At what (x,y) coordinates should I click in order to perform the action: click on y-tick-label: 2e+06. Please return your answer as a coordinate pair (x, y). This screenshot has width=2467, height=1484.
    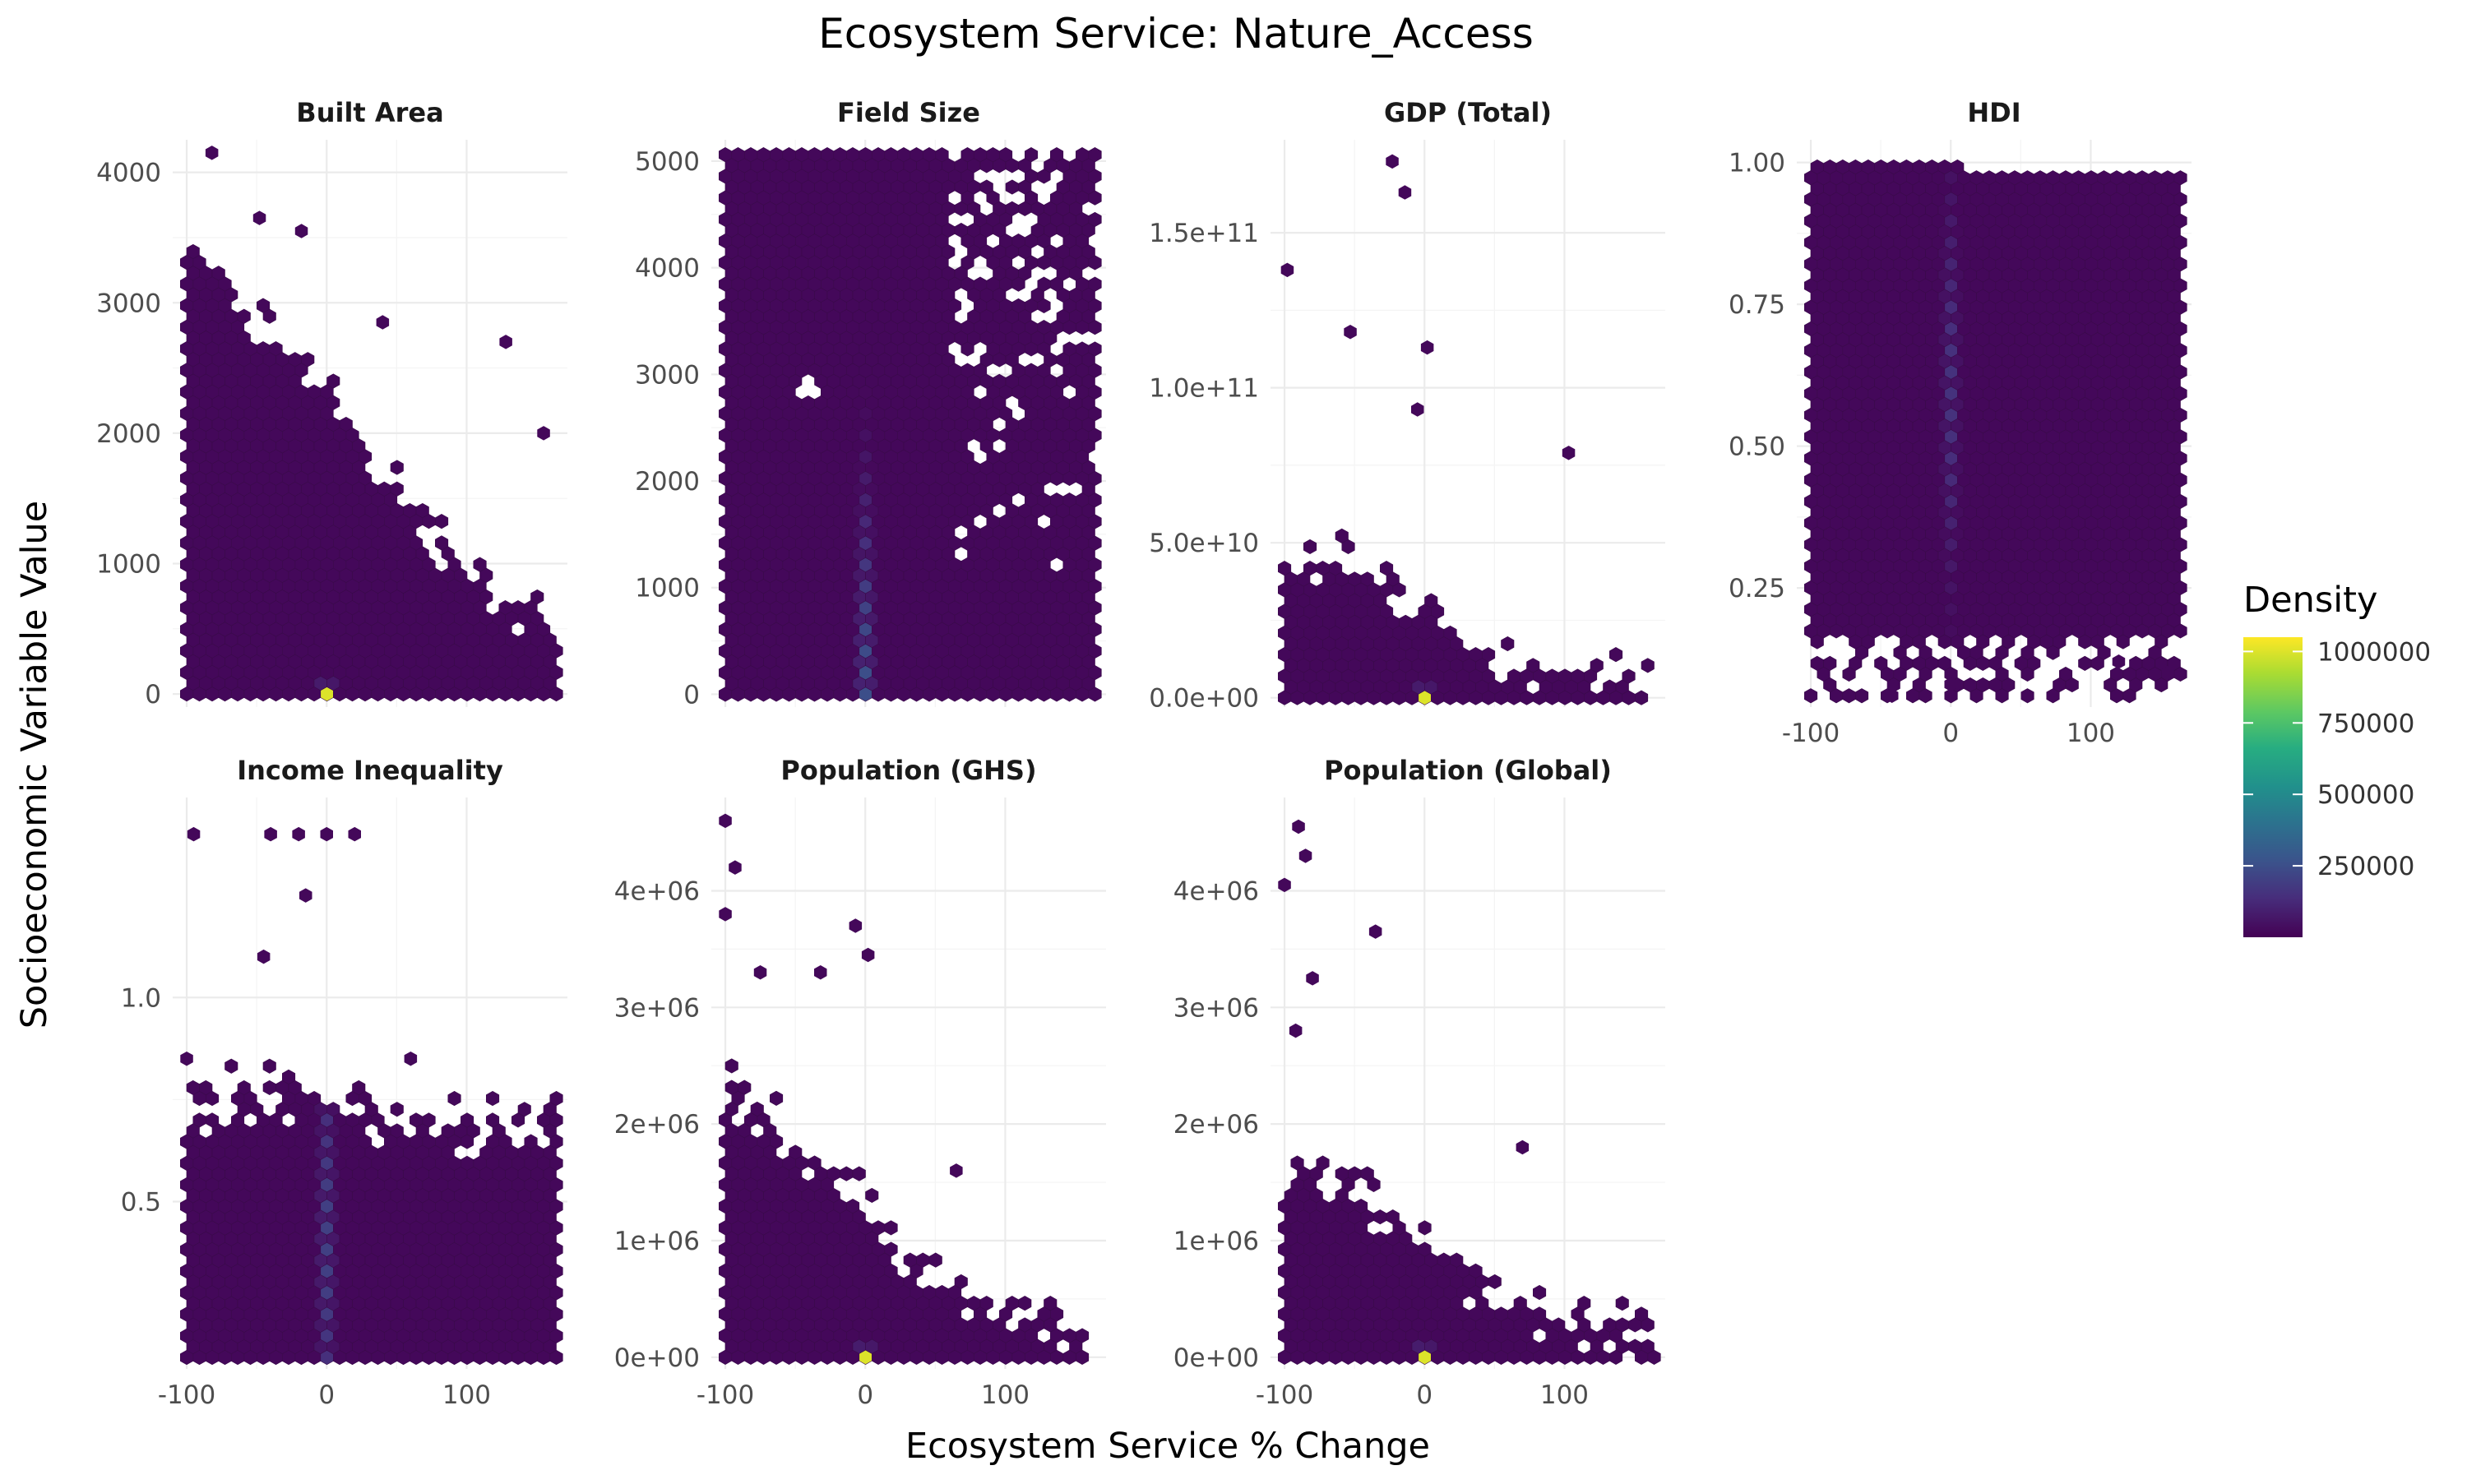
    Looking at the image, I should click on (657, 1125).